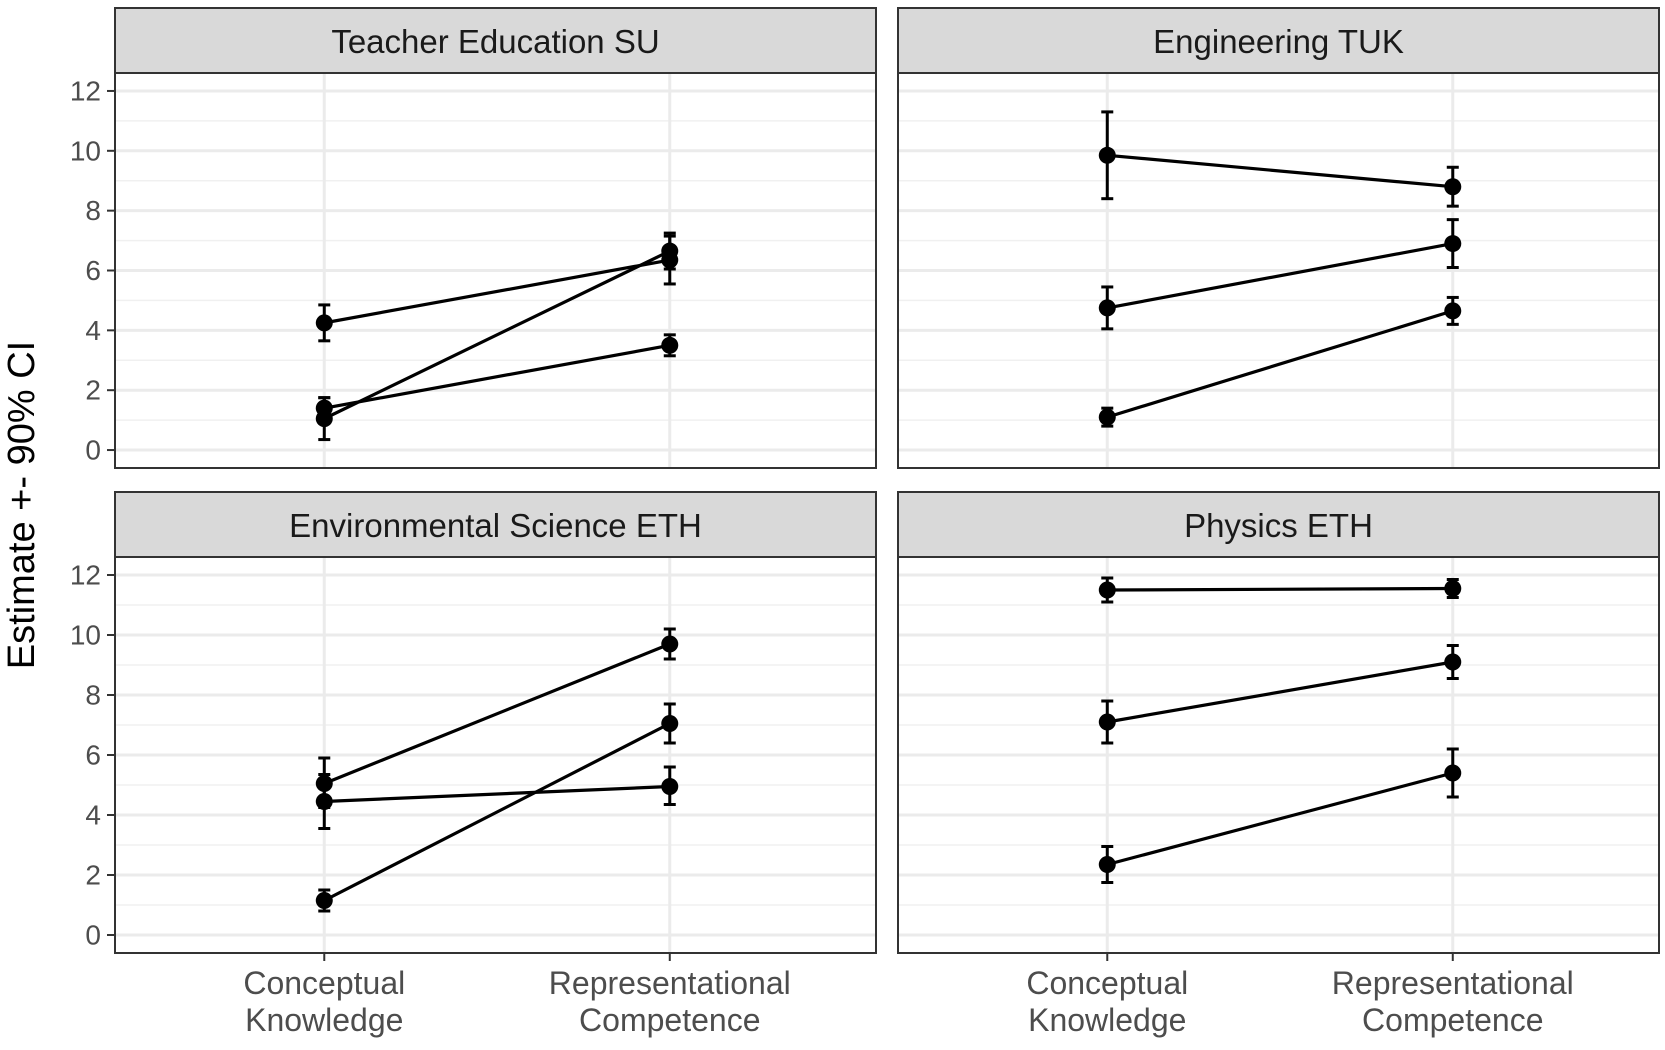 This screenshot has height=1050, width=1665. I want to click on facet-title: Teacher Education SU, so click(495, 41).